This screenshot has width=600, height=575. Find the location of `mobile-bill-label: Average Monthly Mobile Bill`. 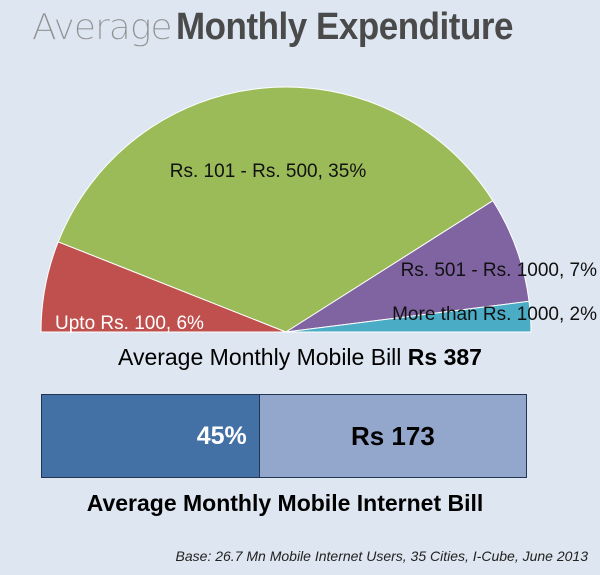

mobile-bill-label: Average Monthly Mobile Bill is located at coordinates (263, 357).